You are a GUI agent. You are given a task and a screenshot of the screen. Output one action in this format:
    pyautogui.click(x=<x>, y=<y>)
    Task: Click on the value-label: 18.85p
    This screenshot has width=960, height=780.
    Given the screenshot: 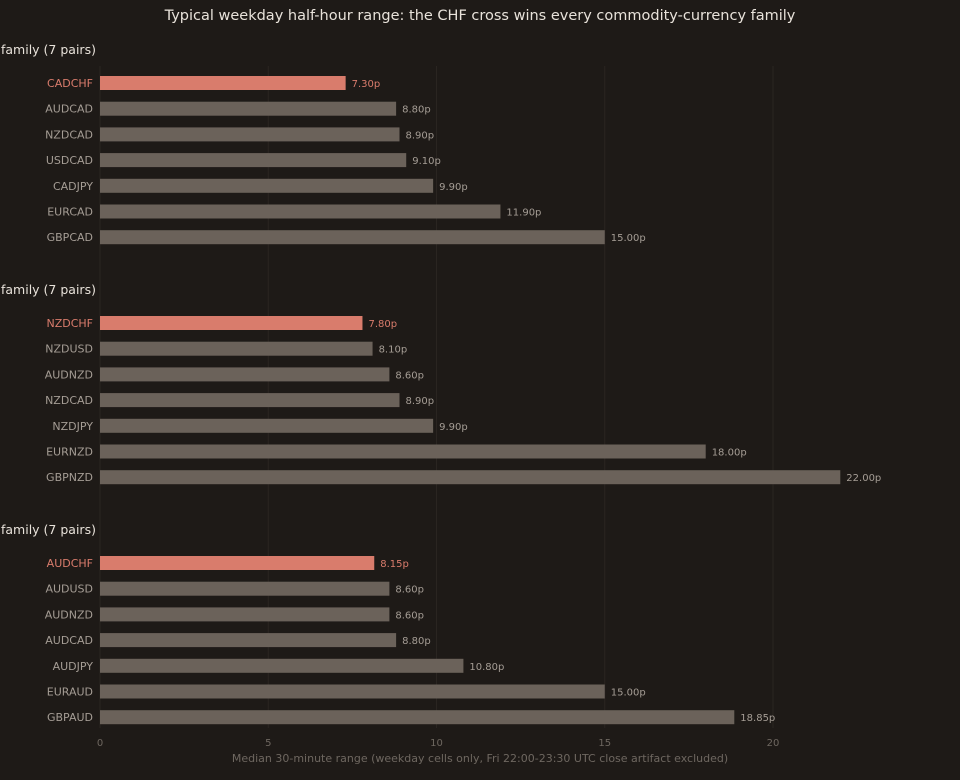 What is the action you would take?
    pyautogui.click(x=757, y=718)
    